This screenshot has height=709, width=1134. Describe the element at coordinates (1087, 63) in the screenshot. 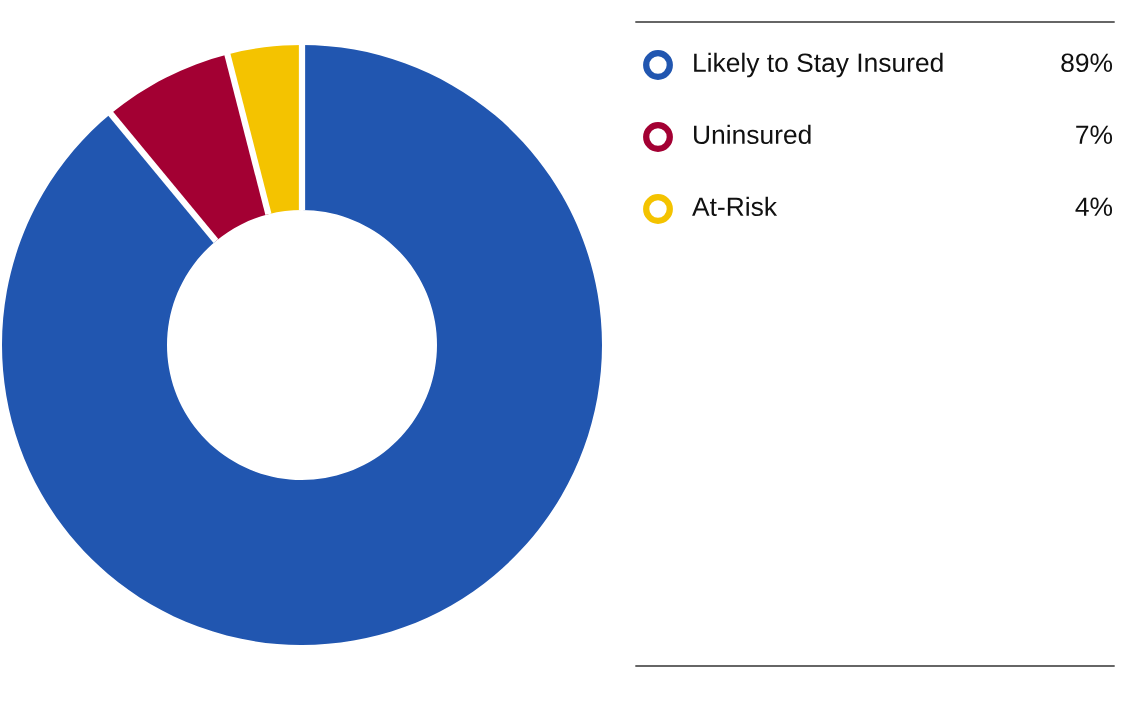

I see `data-label: 89%` at that location.